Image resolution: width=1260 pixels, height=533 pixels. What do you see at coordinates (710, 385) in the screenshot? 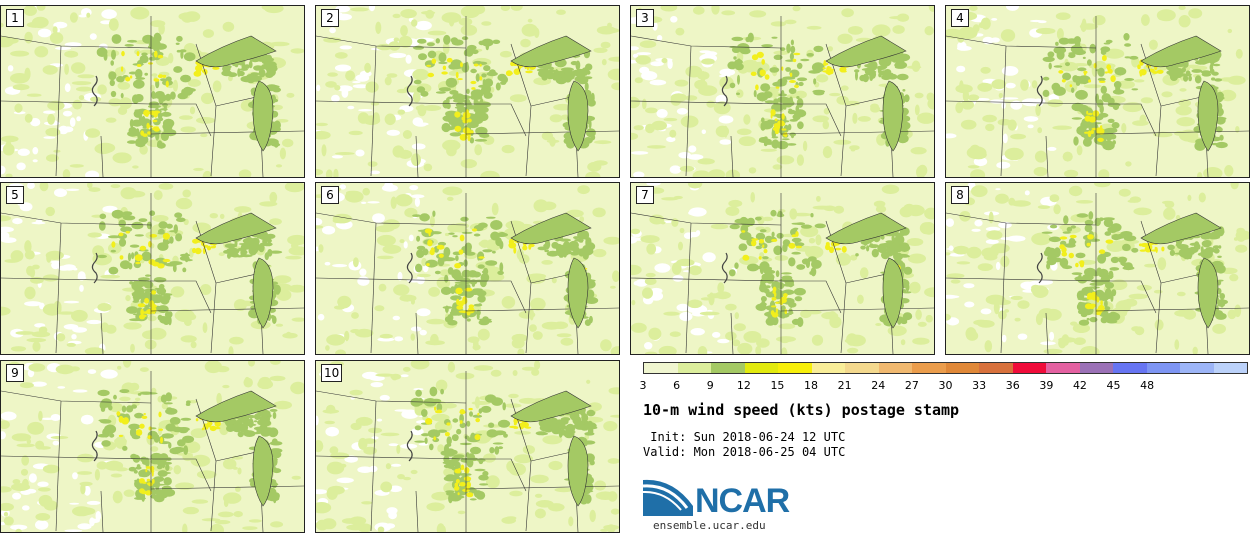
I see `colorbar-tick-label: 9` at bounding box center [710, 385].